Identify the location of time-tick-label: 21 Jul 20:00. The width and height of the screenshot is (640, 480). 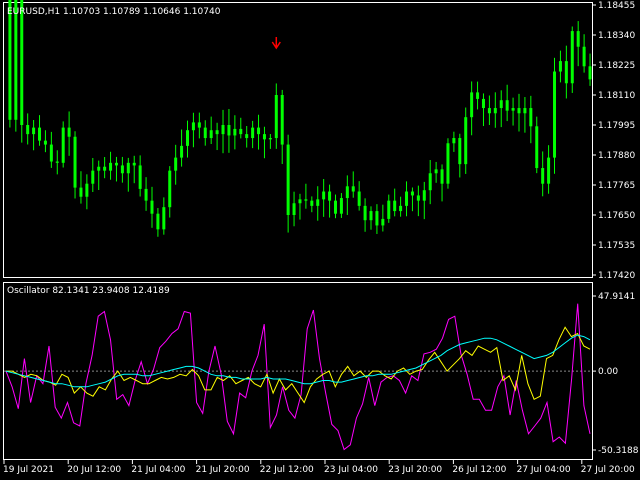
(223, 470).